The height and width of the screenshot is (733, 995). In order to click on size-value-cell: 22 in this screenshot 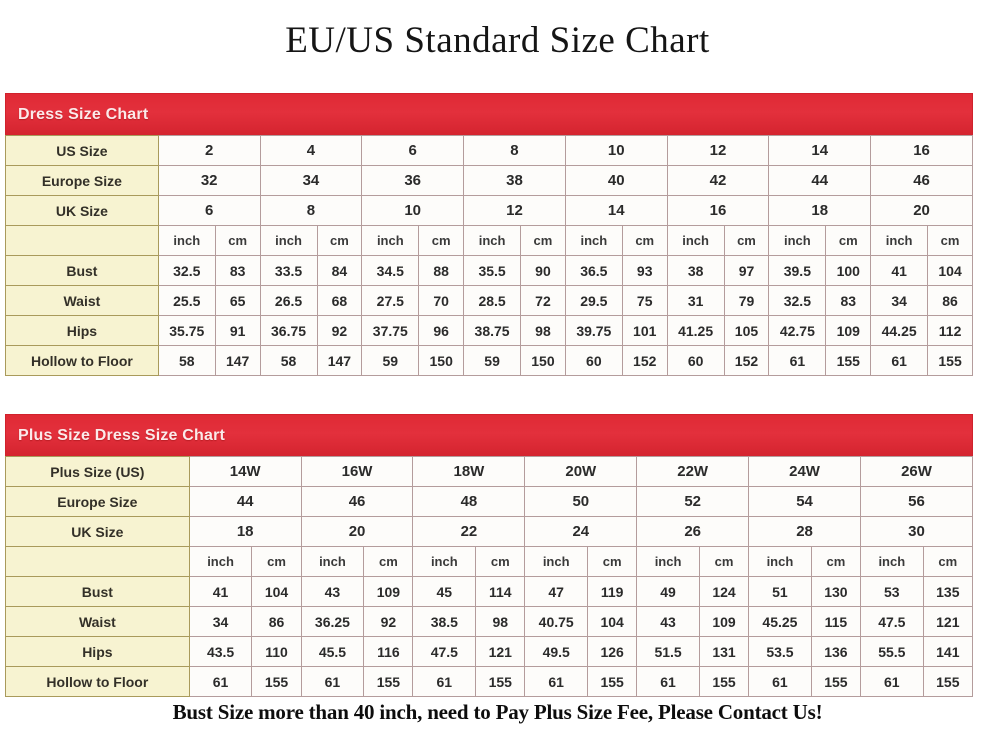, I will do `click(469, 531)`.